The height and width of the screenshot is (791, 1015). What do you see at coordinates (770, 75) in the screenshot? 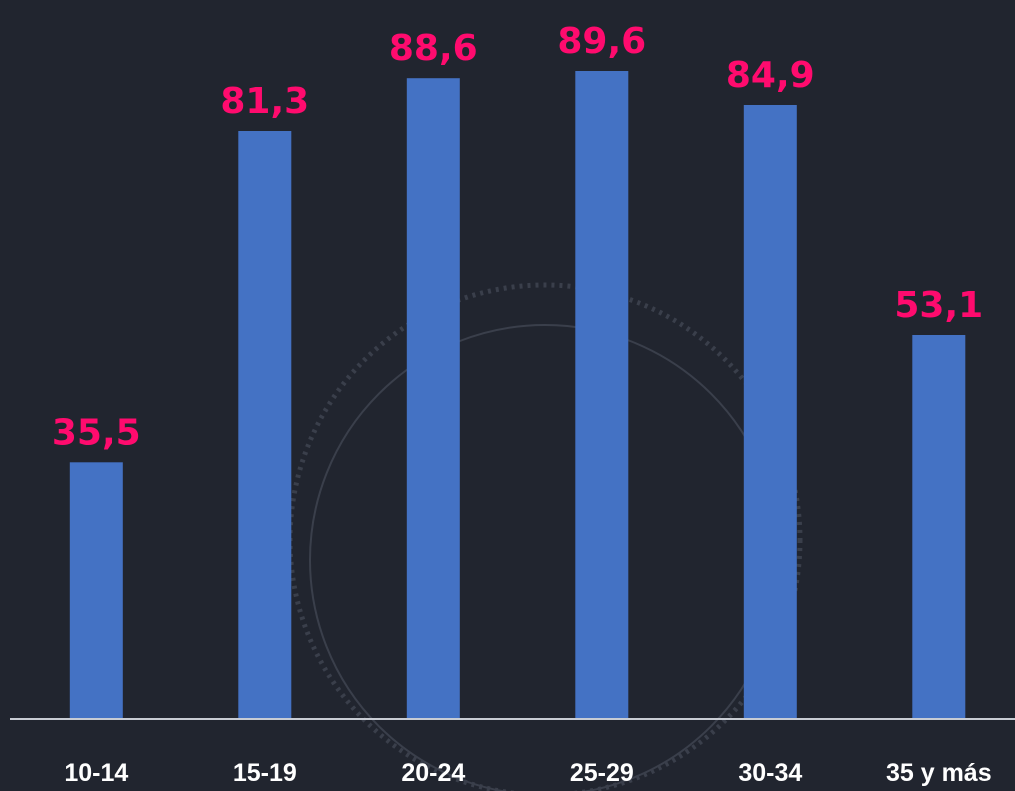
I see `value-label: 84,9` at bounding box center [770, 75].